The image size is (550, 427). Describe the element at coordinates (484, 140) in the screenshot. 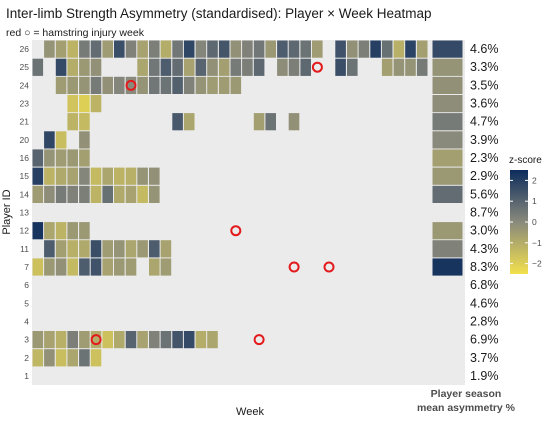

I see `season-mean-label-20: 3.9%` at that location.